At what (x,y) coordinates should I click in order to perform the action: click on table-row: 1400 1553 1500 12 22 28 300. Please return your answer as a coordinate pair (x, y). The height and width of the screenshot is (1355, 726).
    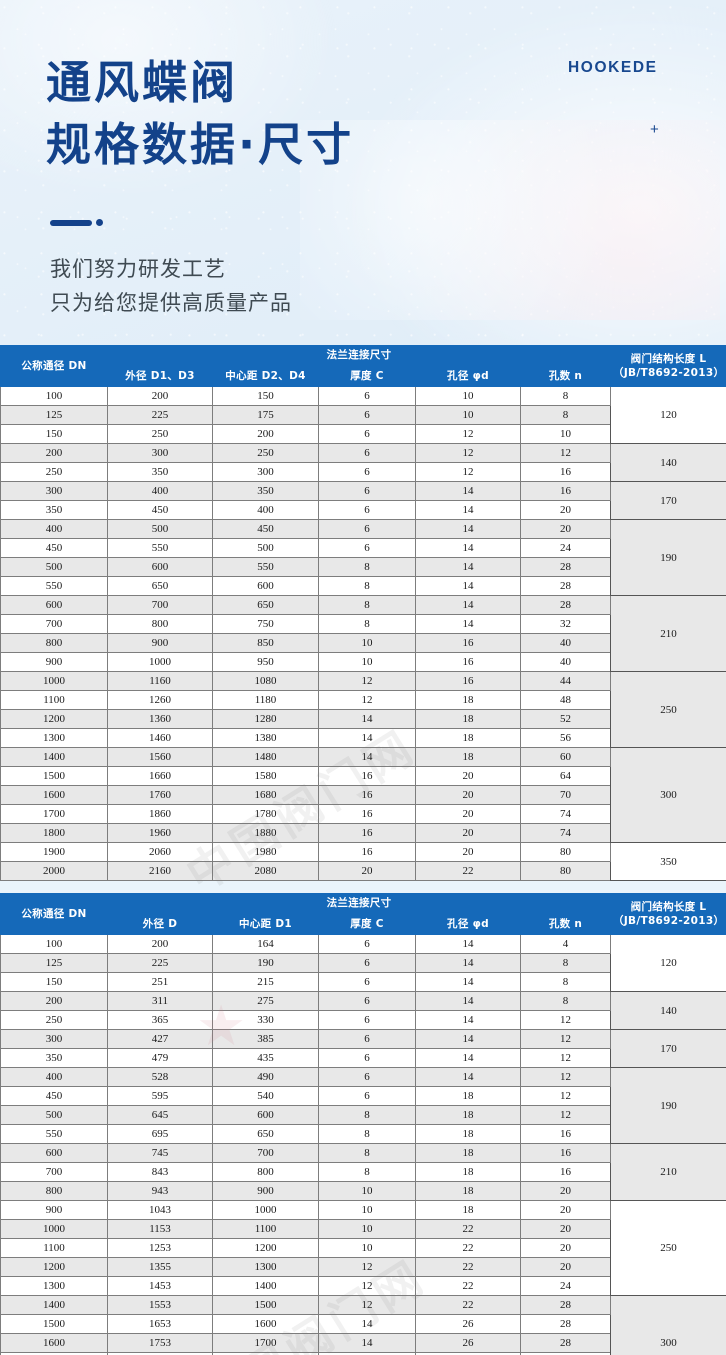
    Looking at the image, I should click on (363, 1325).